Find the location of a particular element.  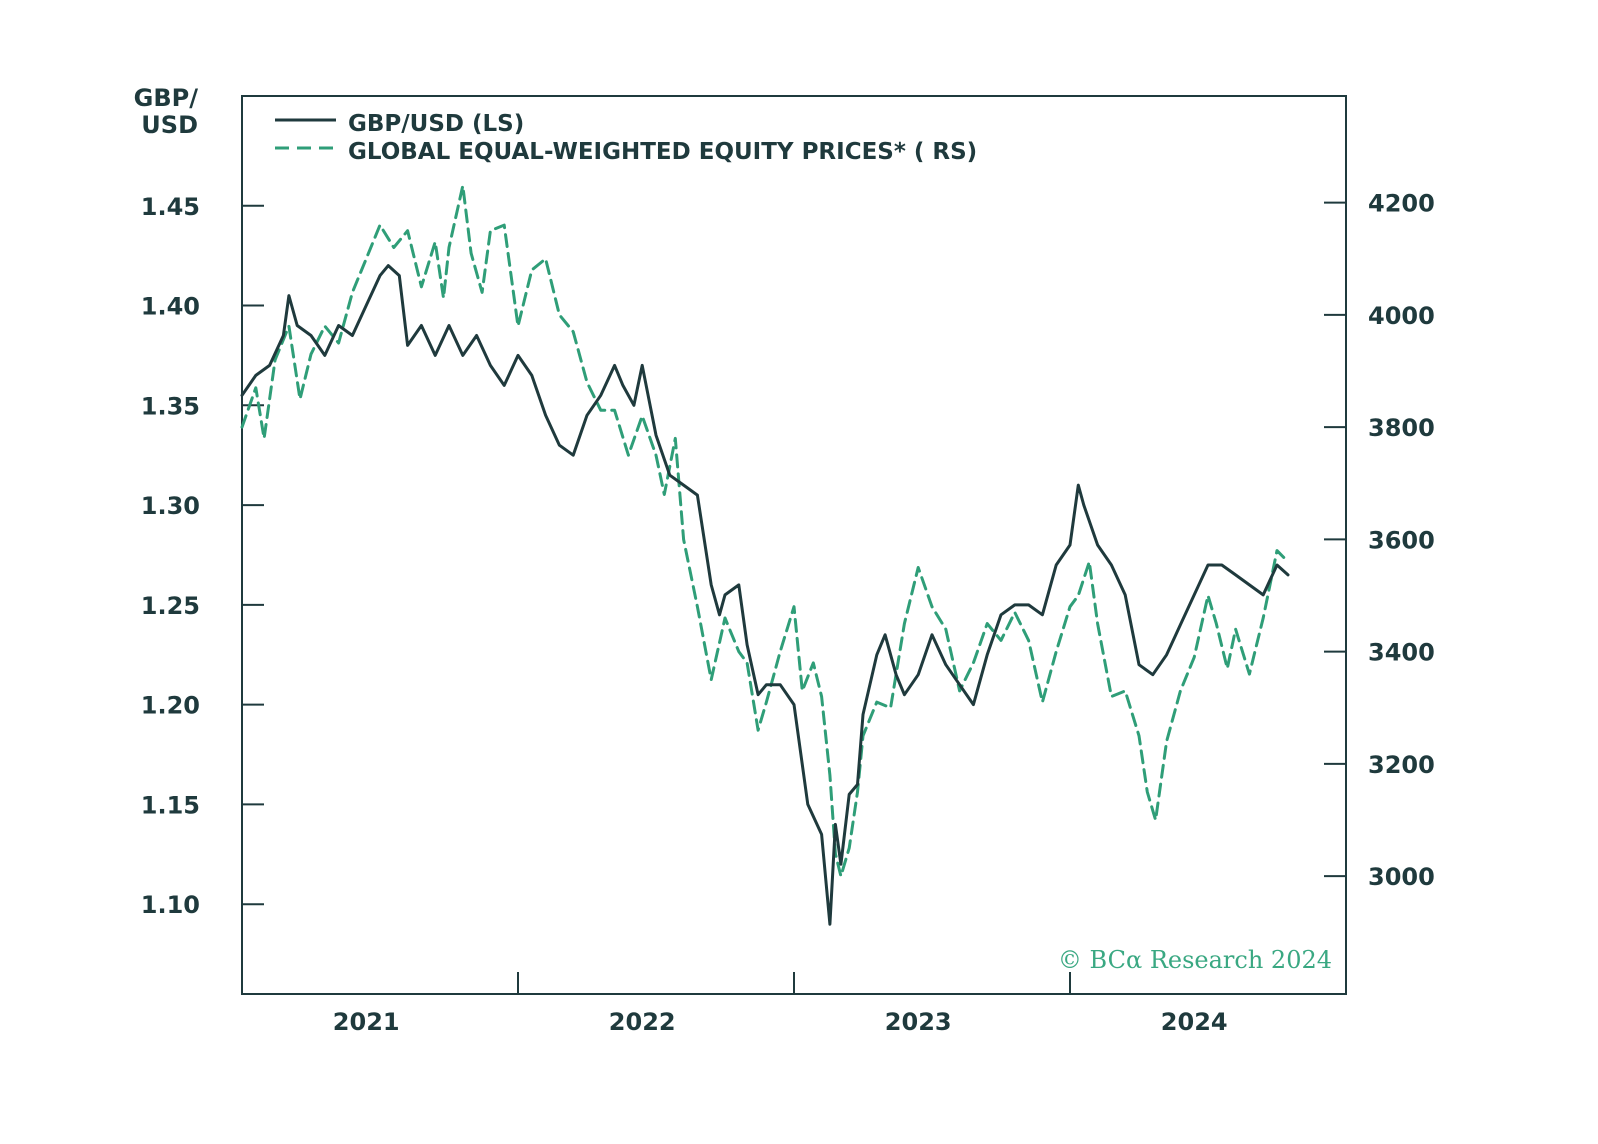

left-axis-tick-label: 1.15 is located at coordinates (170, 805).